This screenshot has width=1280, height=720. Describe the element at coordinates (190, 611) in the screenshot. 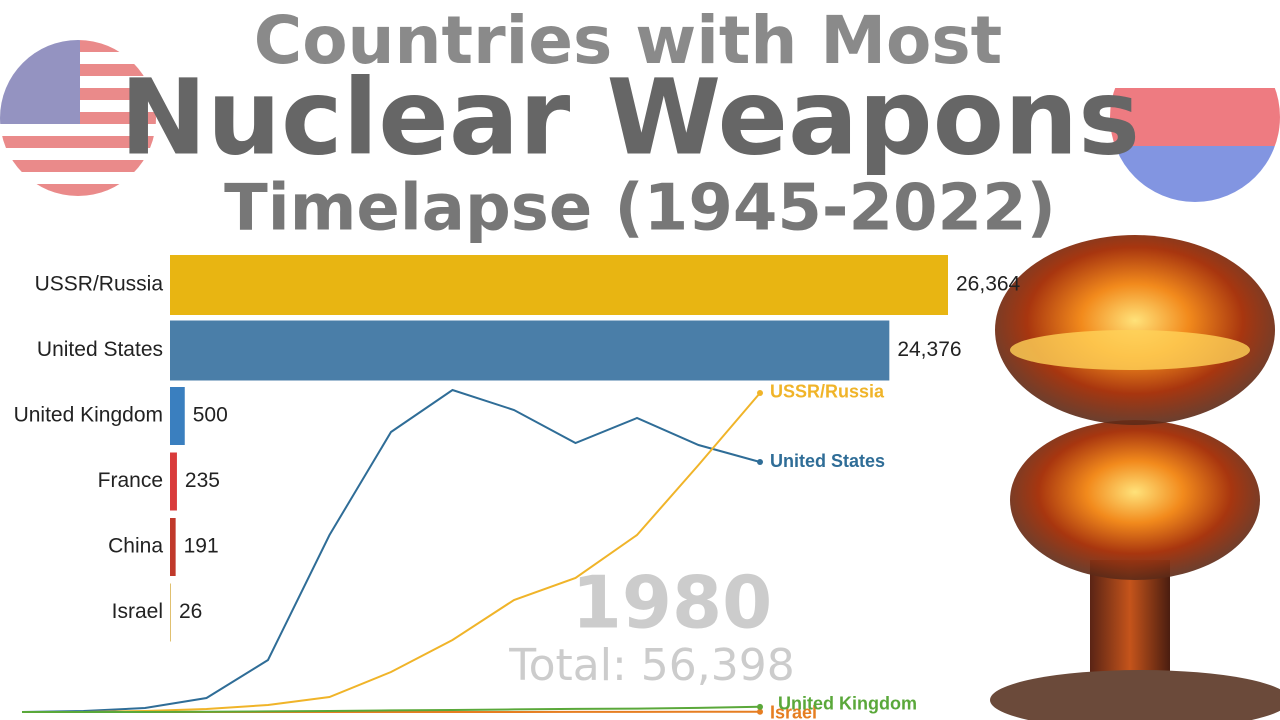

I see `value-label: 26` at that location.